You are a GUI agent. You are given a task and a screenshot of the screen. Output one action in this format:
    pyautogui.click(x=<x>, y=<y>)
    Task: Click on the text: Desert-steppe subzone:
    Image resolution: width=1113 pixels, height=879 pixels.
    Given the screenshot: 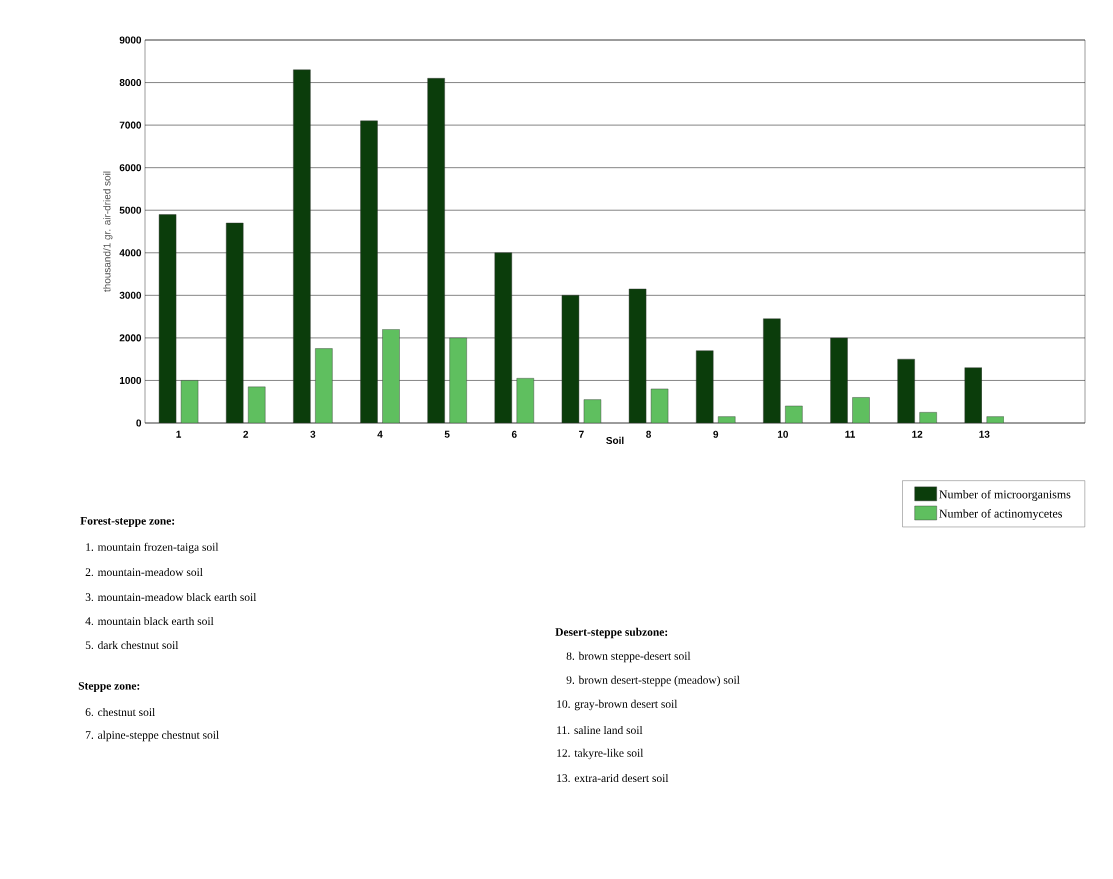 What is the action you would take?
    pyautogui.click(x=611, y=633)
    